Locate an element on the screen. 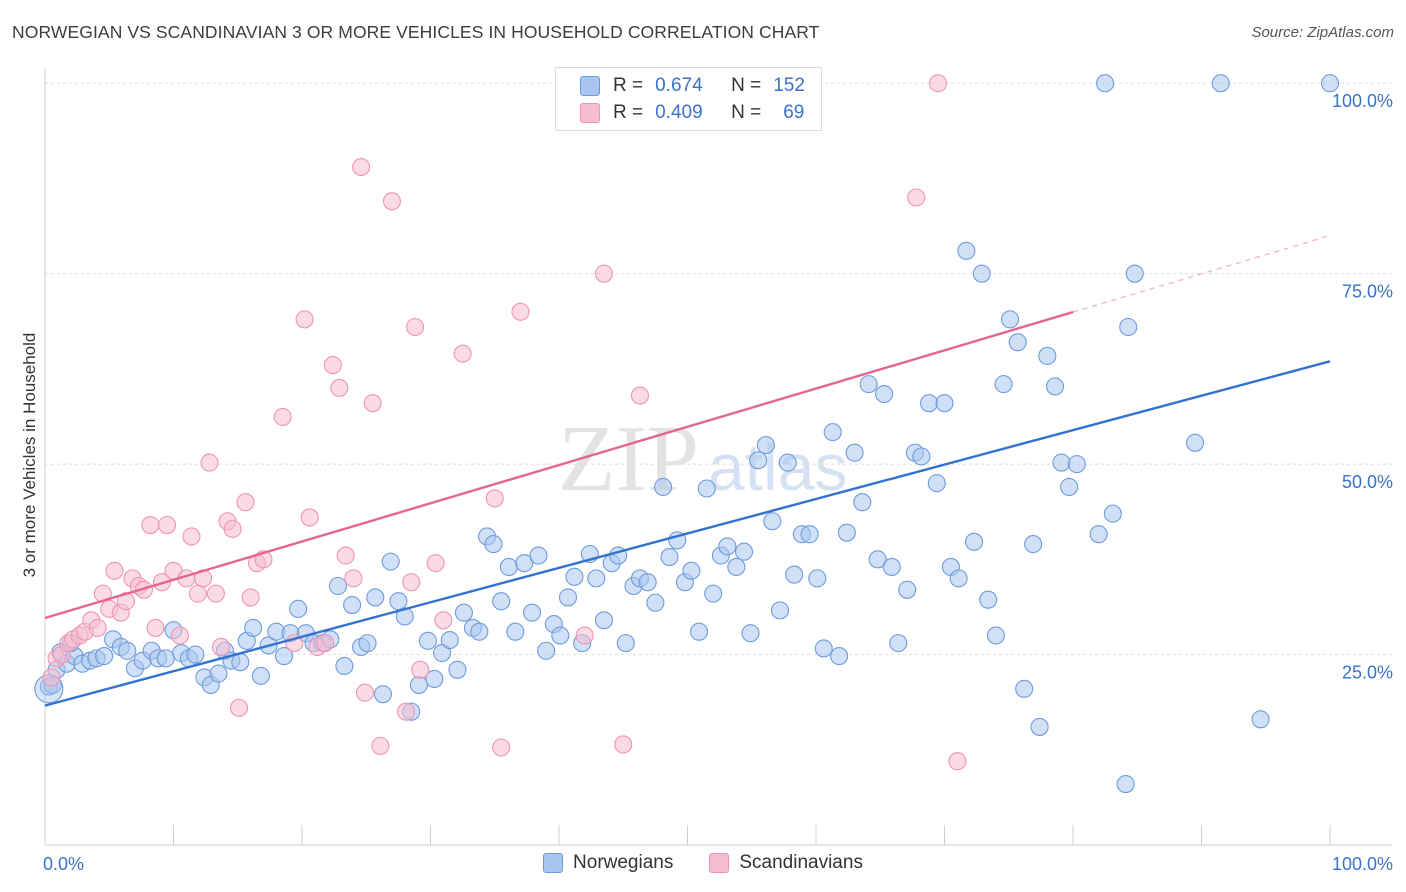  x-tick-labels: 0.0% 100.0% is located at coordinates (718, 864).